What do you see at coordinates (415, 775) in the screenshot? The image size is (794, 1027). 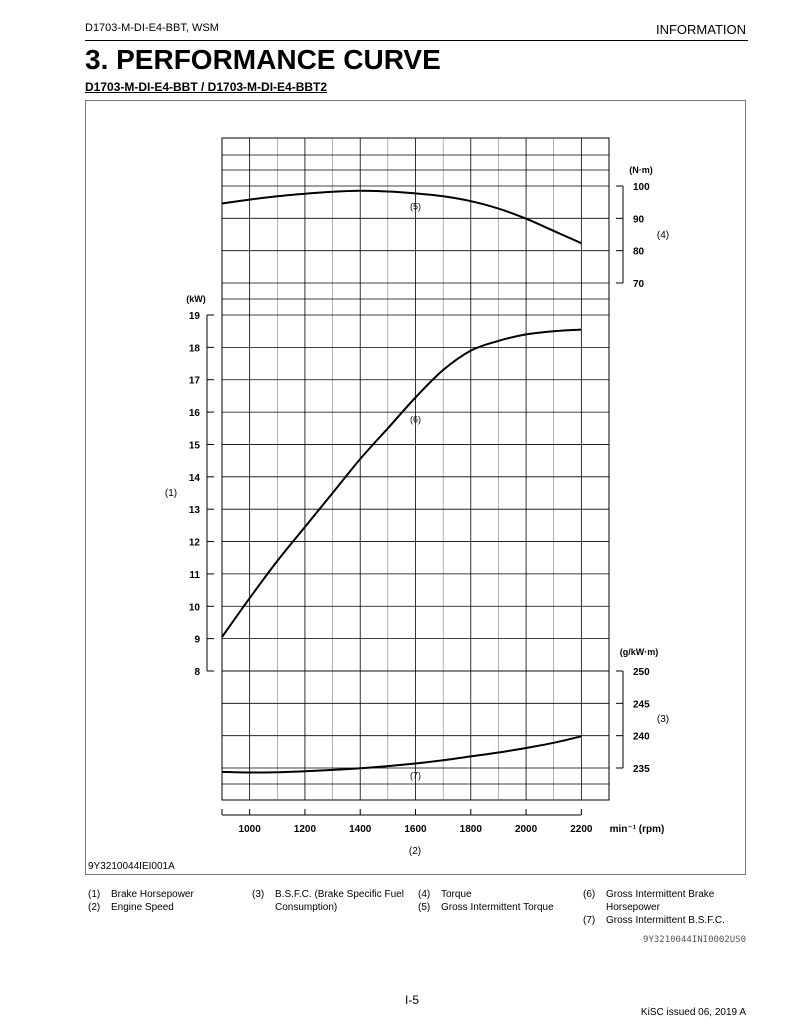 I see `series-label: (7)` at bounding box center [415, 775].